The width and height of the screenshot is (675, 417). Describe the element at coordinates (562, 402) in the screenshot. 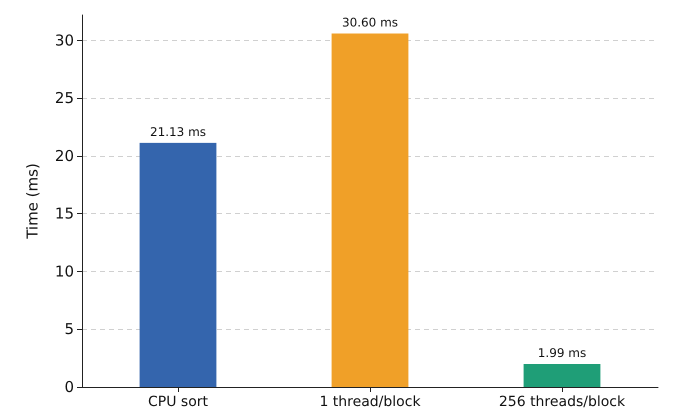

I see `x-tick-label: 256 threads/block` at that location.